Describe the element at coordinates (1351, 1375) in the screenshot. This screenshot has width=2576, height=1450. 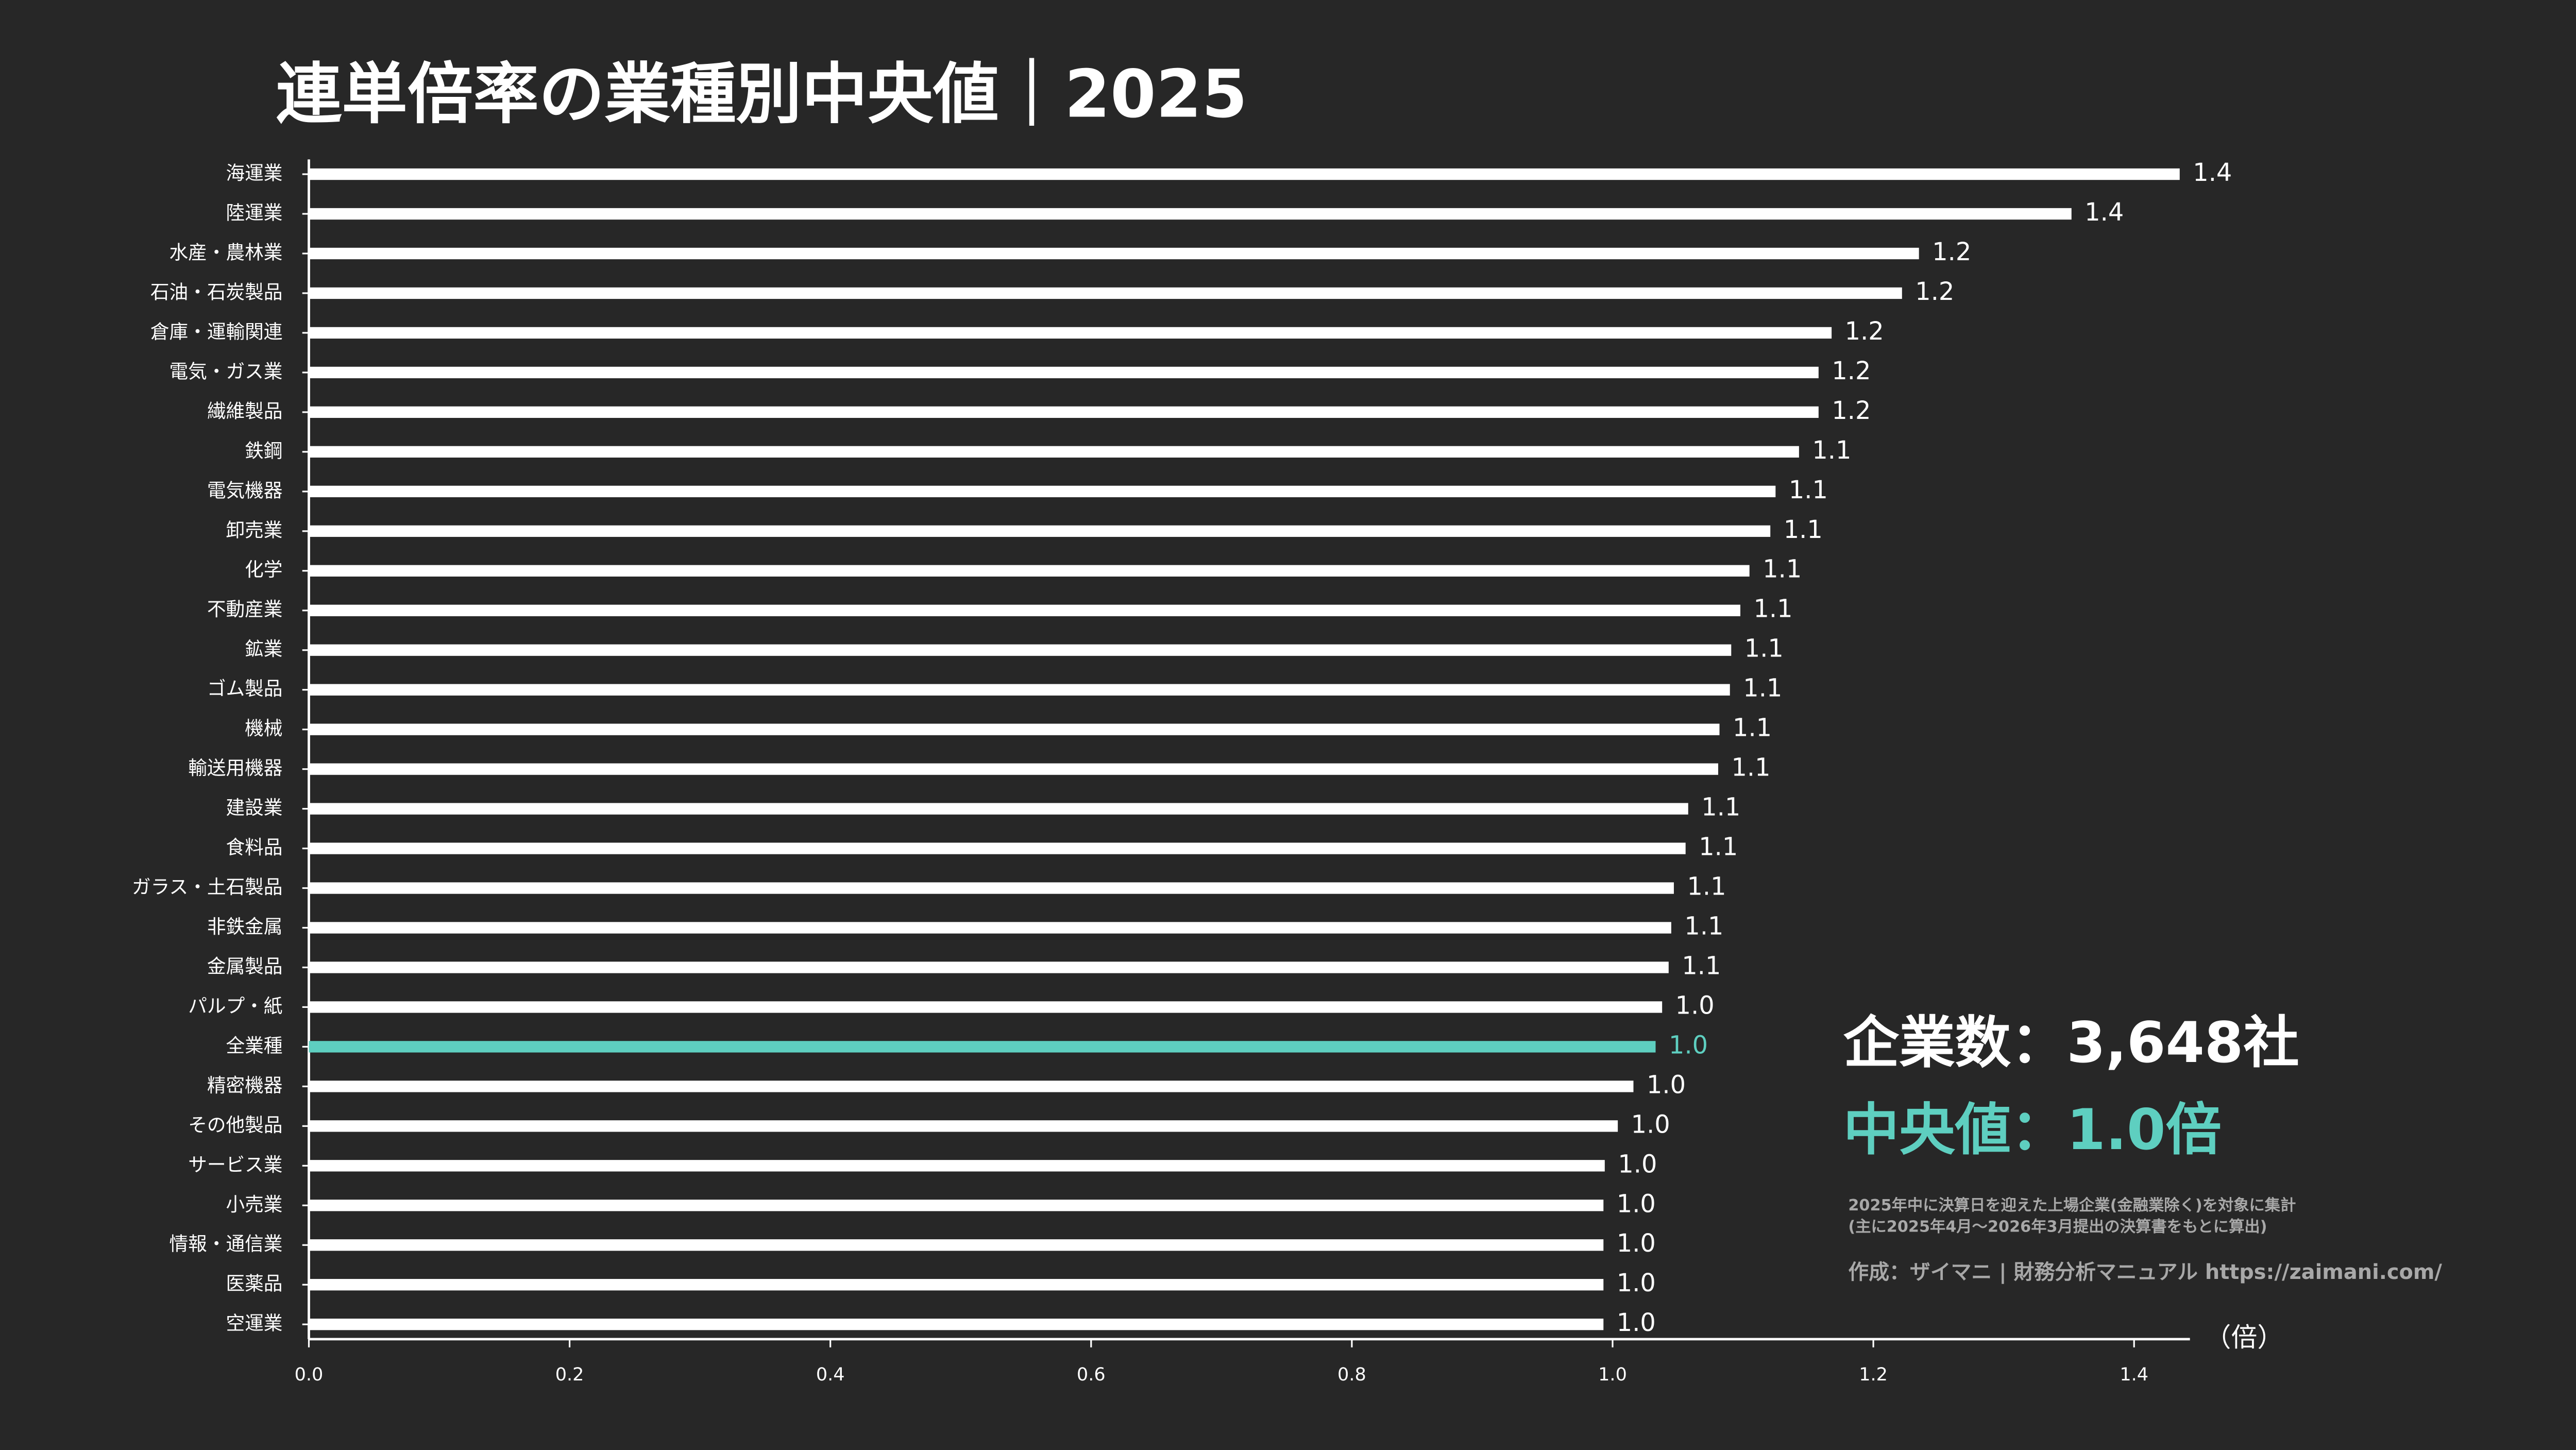
I see `x-tick-label: 0.8` at that location.